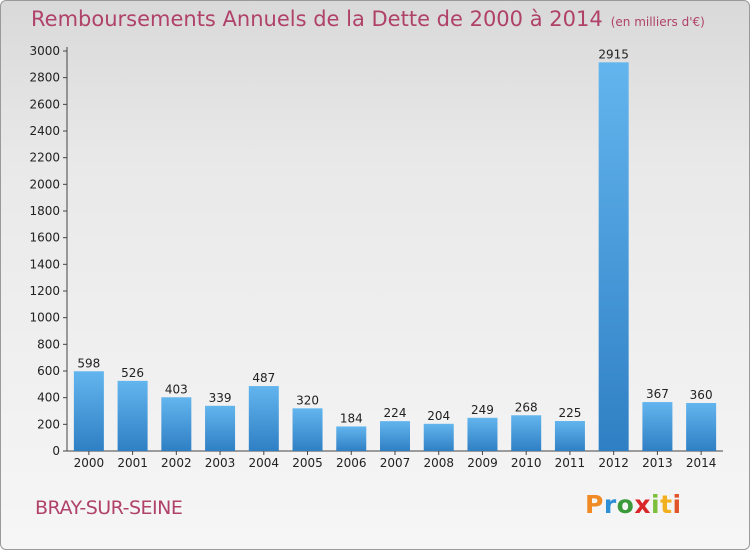  What do you see at coordinates (44, 318) in the screenshot?
I see `y-tick-label: 1000` at bounding box center [44, 318].